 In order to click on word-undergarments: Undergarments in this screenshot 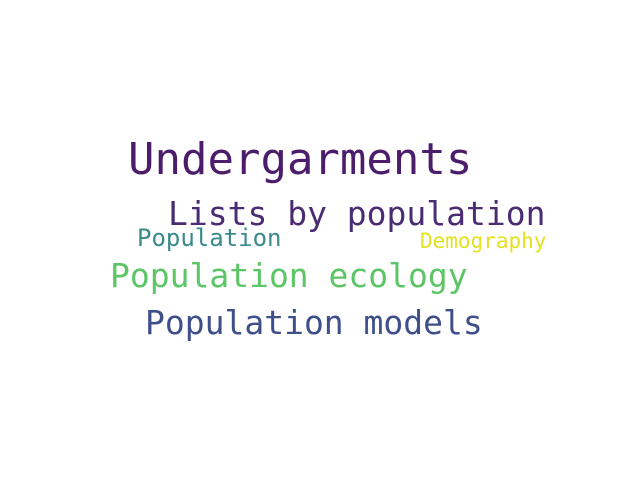, I will do `click(300, 159)`.